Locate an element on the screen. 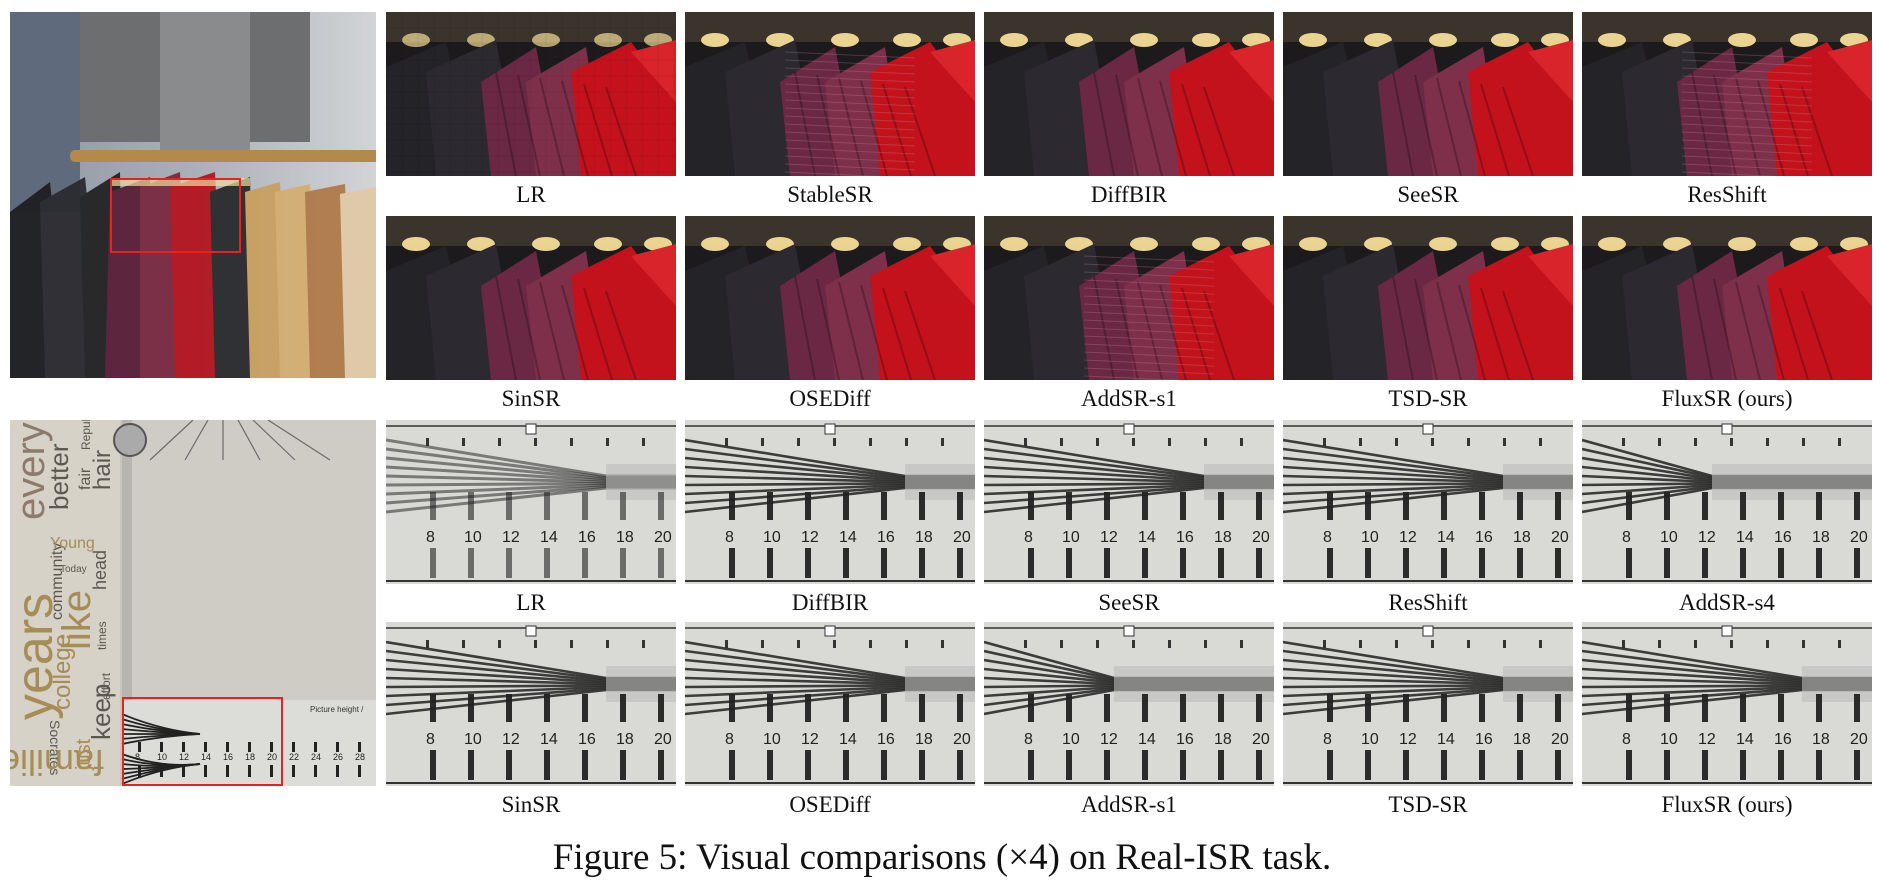 The height and width of the screenshot is (892, 1884). overview-tick-label: 16 is located at coordinates (228, 757).